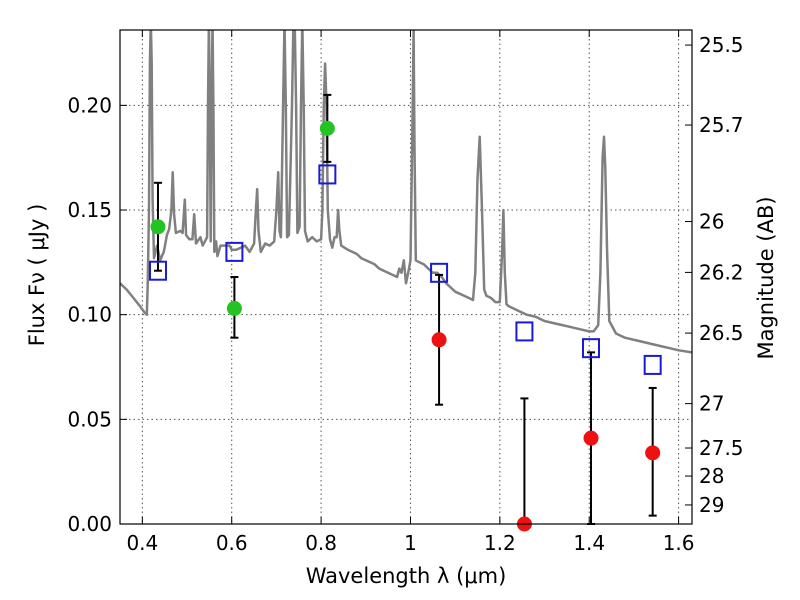 Image resolution: width=800 pixels, height=600 pixels. Describe the element at coordinates (410, 543) in the screenshot. I see `x-tick-label: 1` at that location.